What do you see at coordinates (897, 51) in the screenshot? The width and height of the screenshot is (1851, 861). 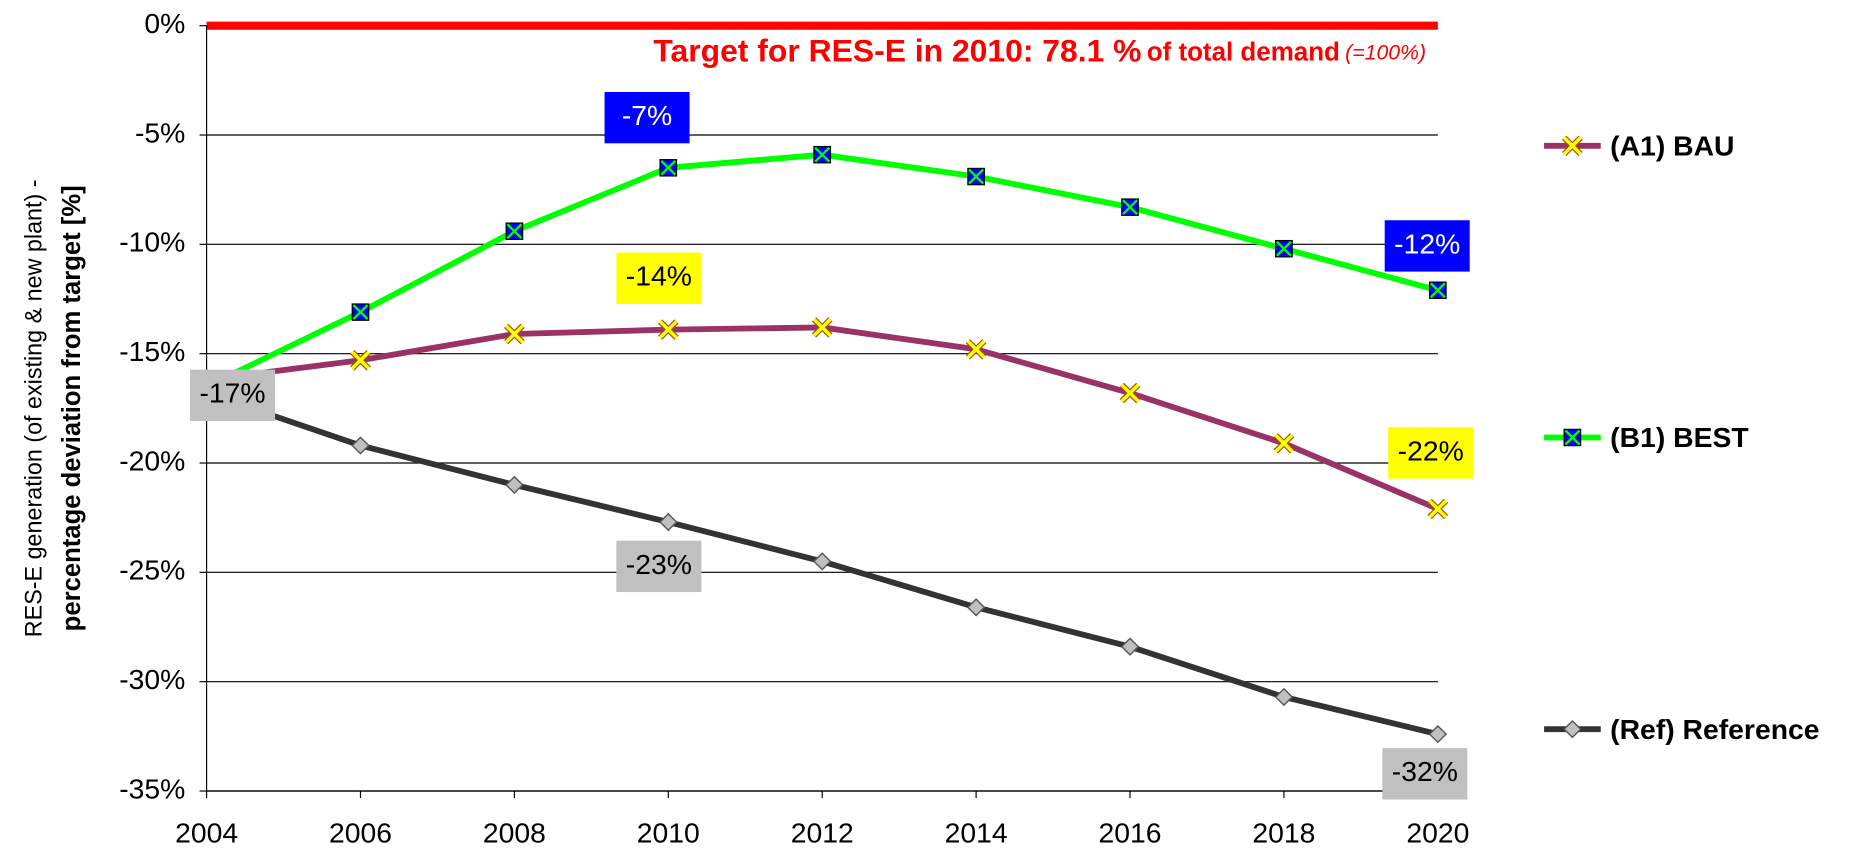 I see `target-text: Target for RES-E in 2010: 78.1 %` at bounding box center [897, 51].